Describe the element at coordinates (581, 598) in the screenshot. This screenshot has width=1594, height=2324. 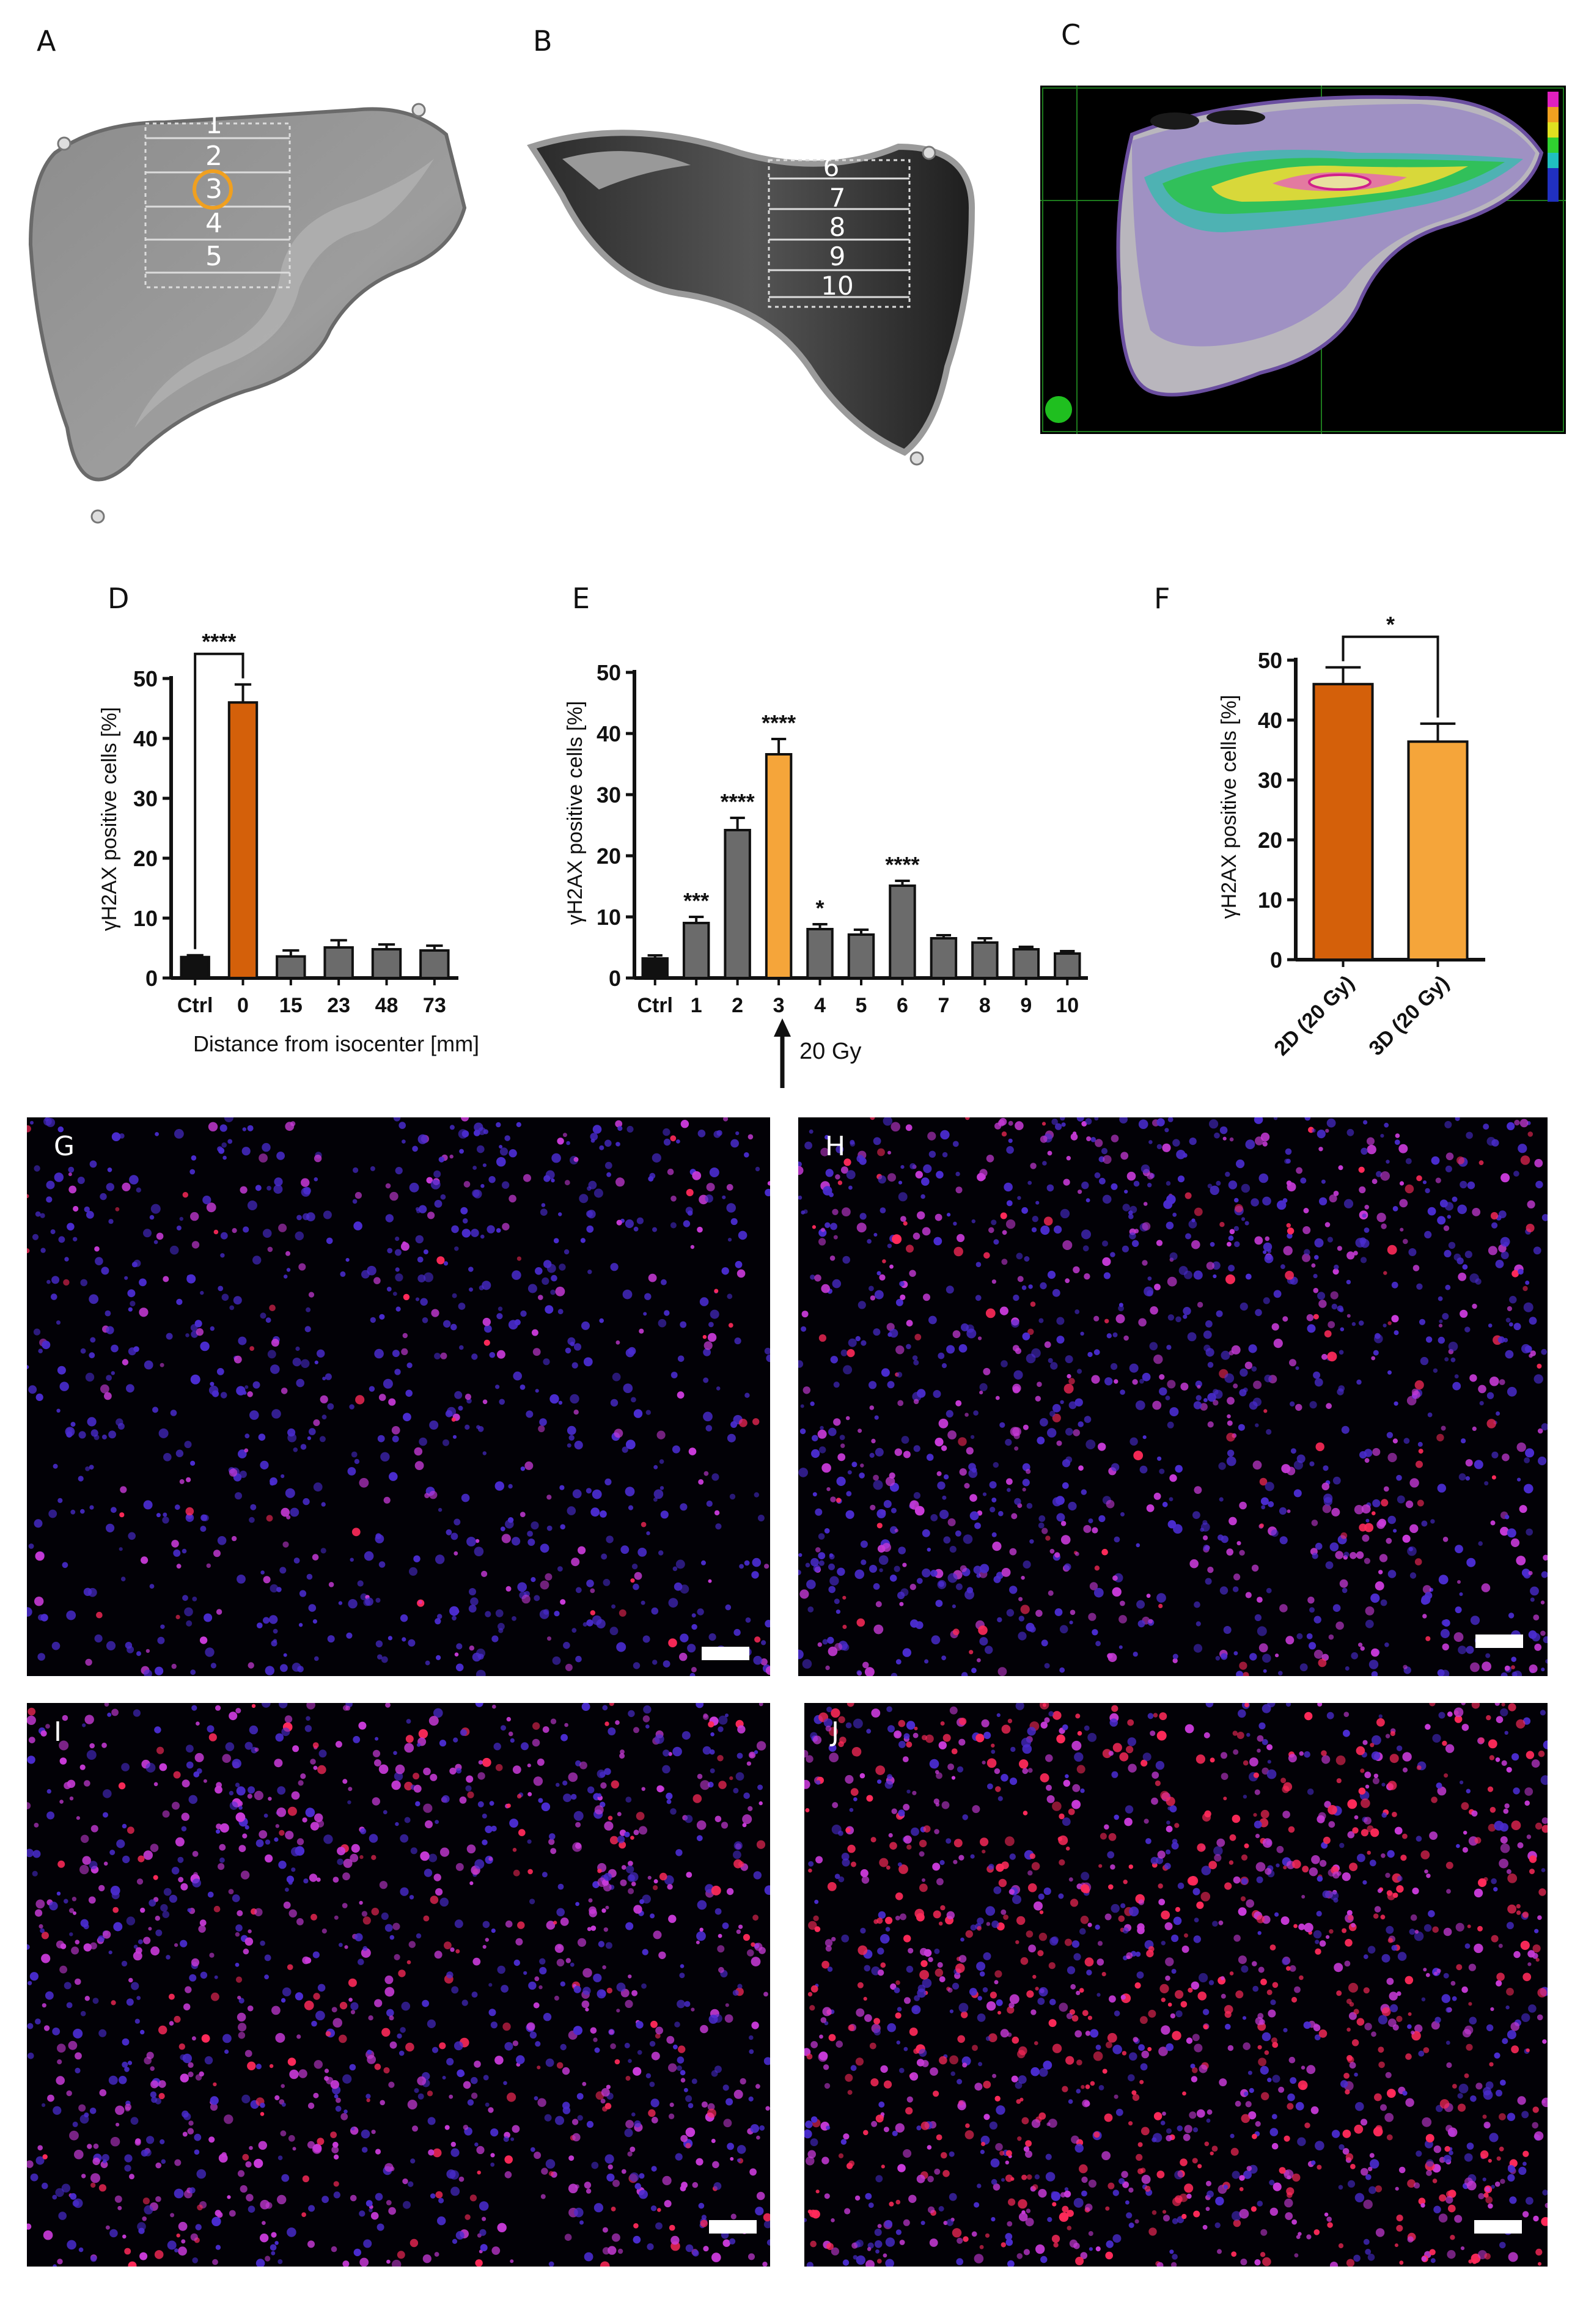
I see `panel-letter-e: E` at that location.